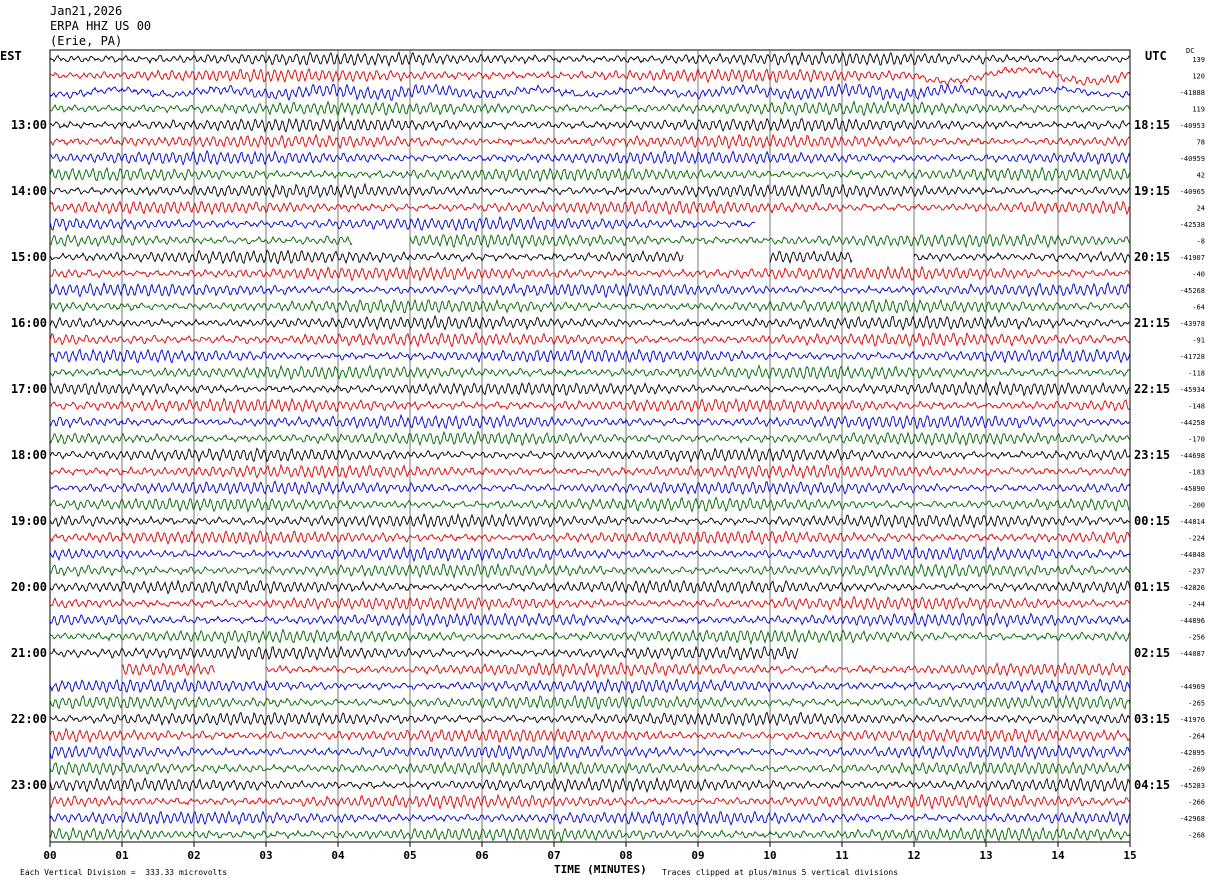 This screenshot has height=886, width=1210. What do you see at coordinates (265, 855) in the screenshot?
I see `x-tick-label: 03` at bounding box center [265, 855].